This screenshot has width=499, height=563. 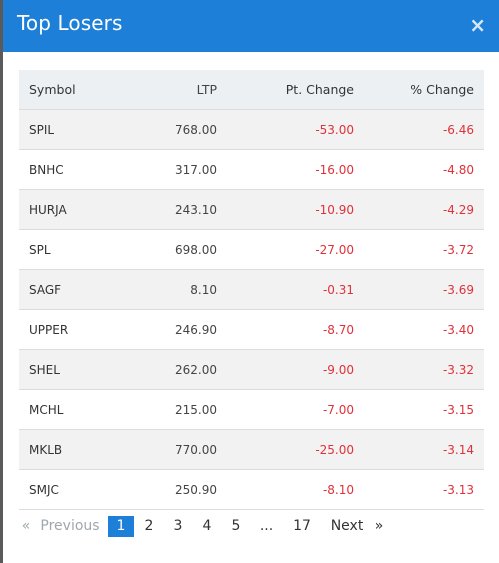 What do you see at coordinates (285, 409) in the screenshot?
I see `pt-change-cell: -7.00` at bounding box center [285, 409].